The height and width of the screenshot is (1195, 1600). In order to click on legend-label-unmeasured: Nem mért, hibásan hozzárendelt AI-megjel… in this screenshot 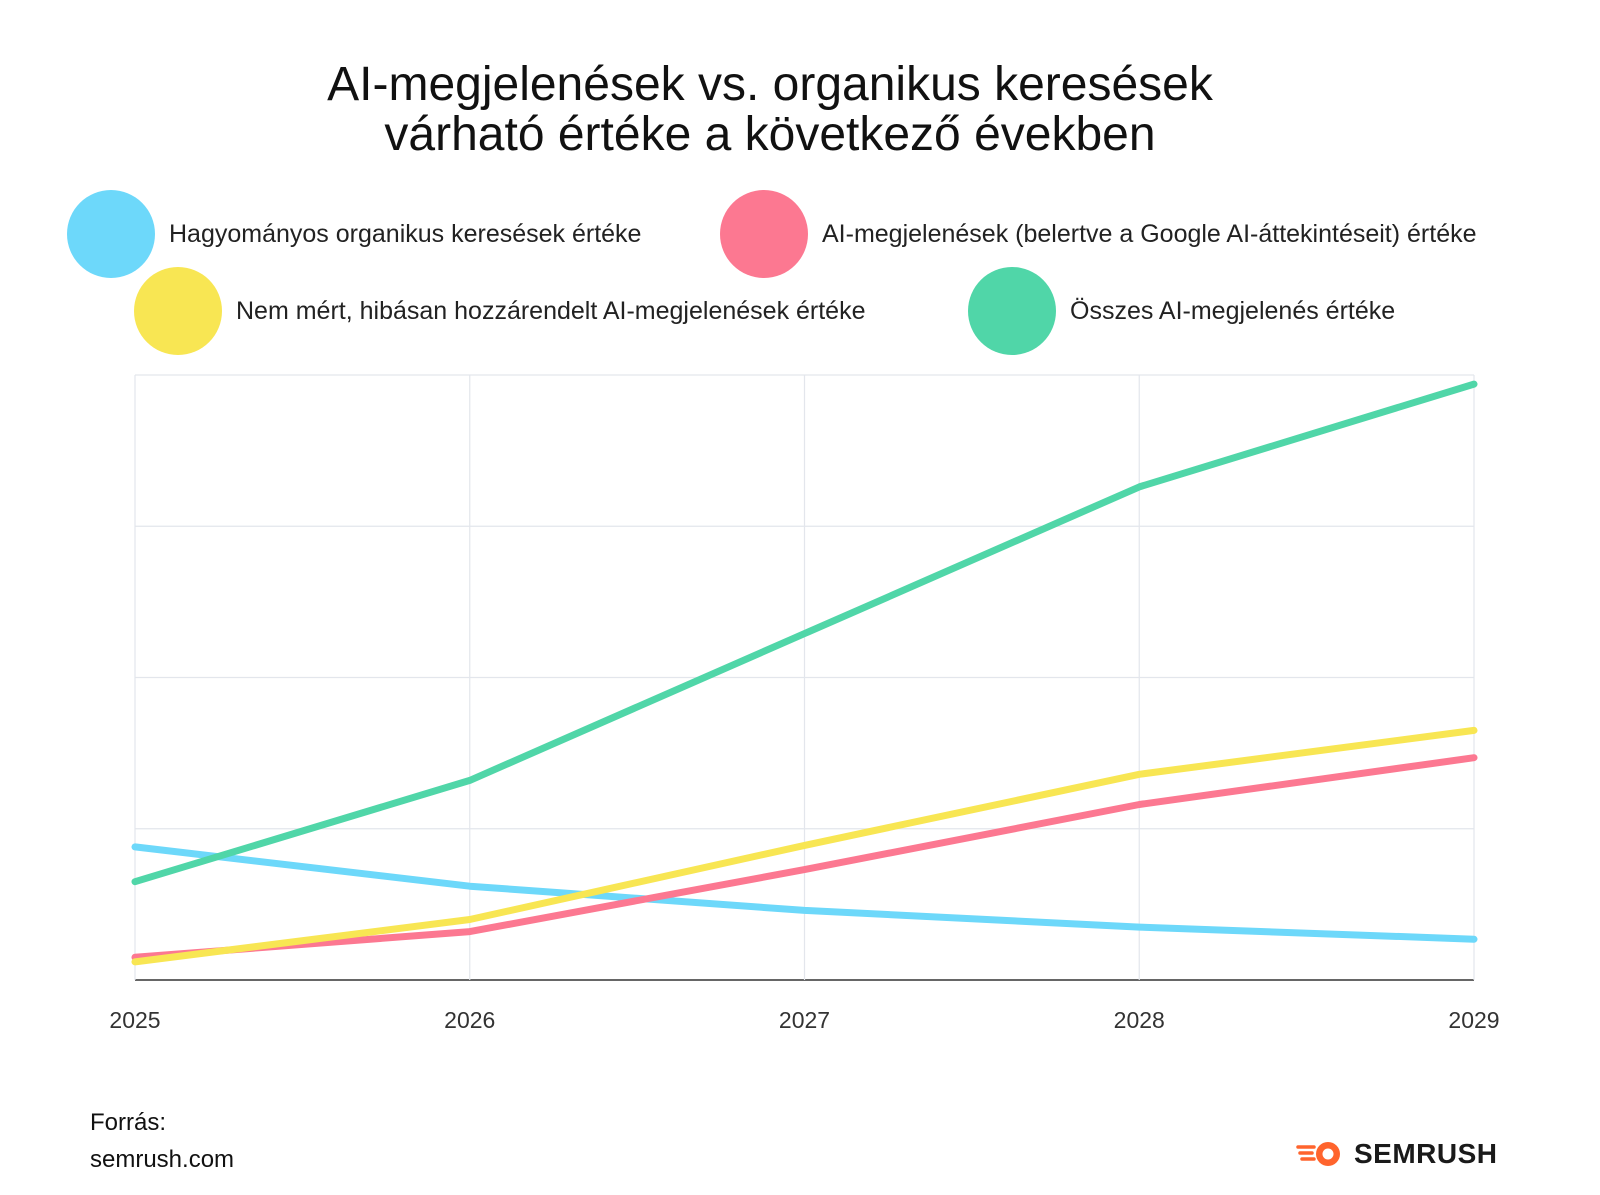, I will do `click(551, 310)`.